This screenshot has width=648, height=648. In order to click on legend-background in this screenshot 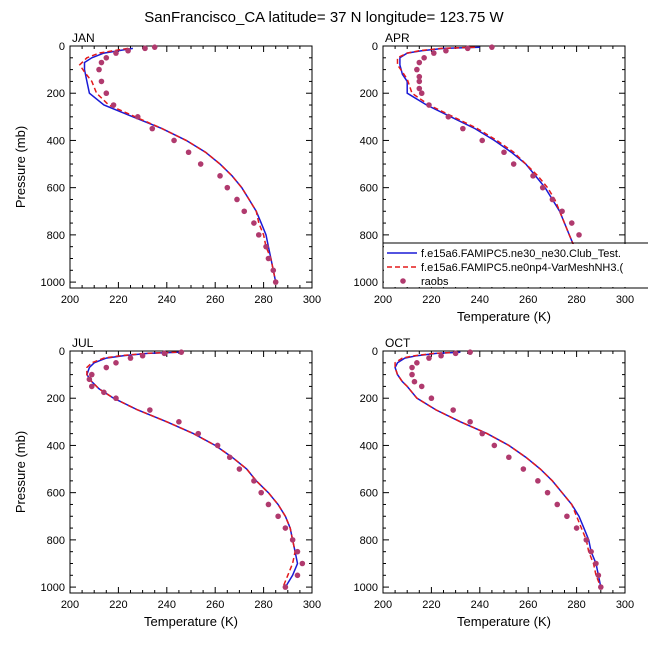, I will do `click(516, 265)`.